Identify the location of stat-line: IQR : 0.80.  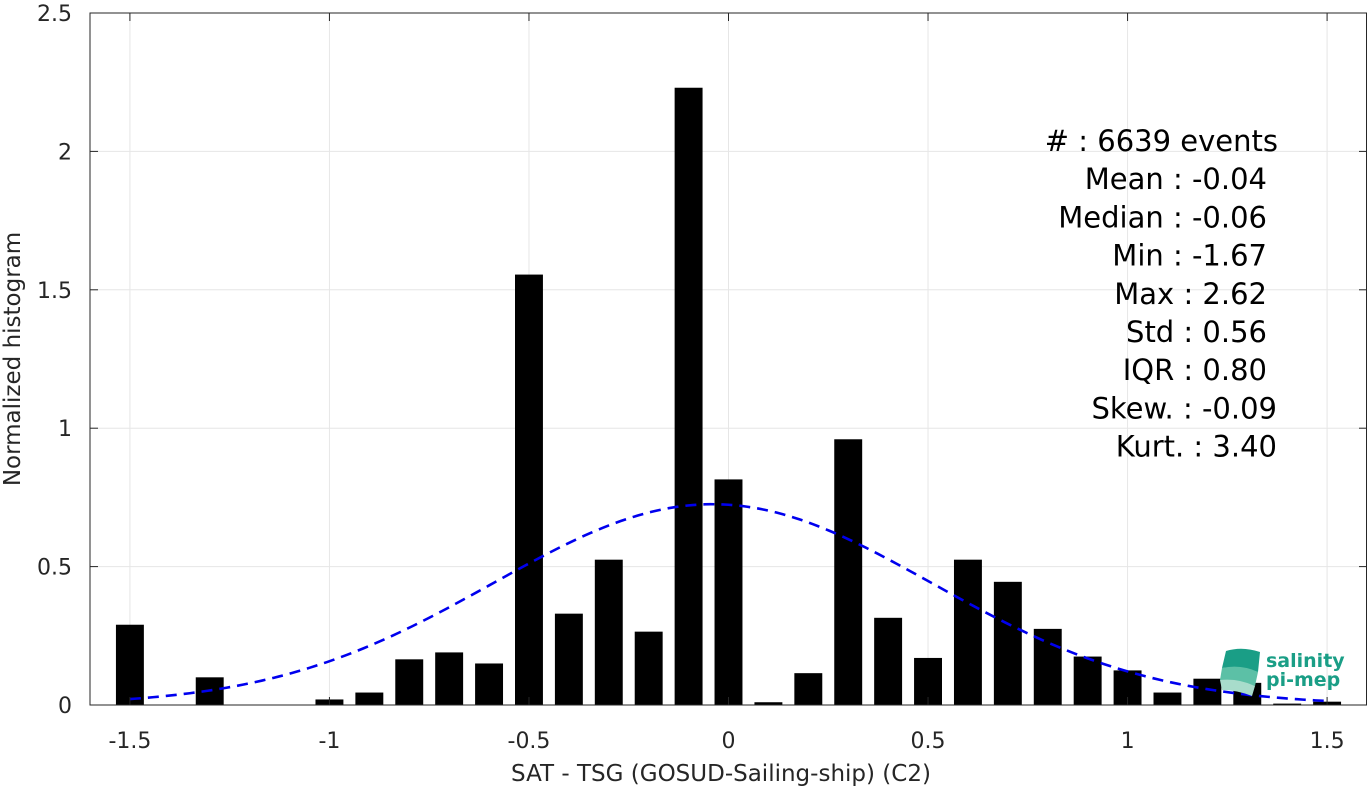
(1195, 370).